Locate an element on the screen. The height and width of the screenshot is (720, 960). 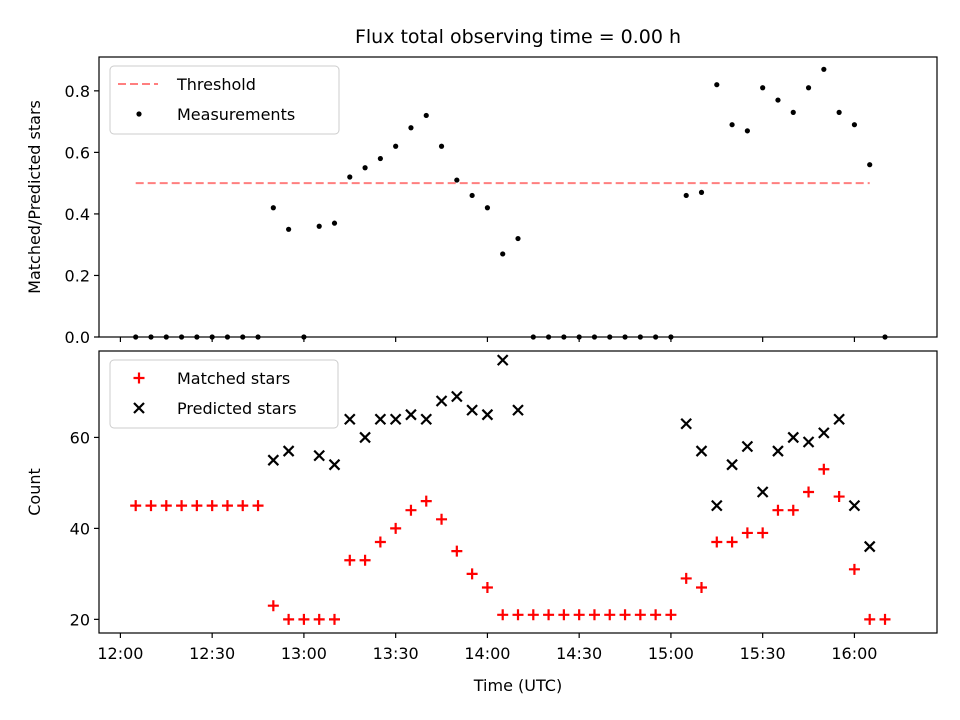
top-y-tick-label: 0.6 is located at coordinates (77, 152).